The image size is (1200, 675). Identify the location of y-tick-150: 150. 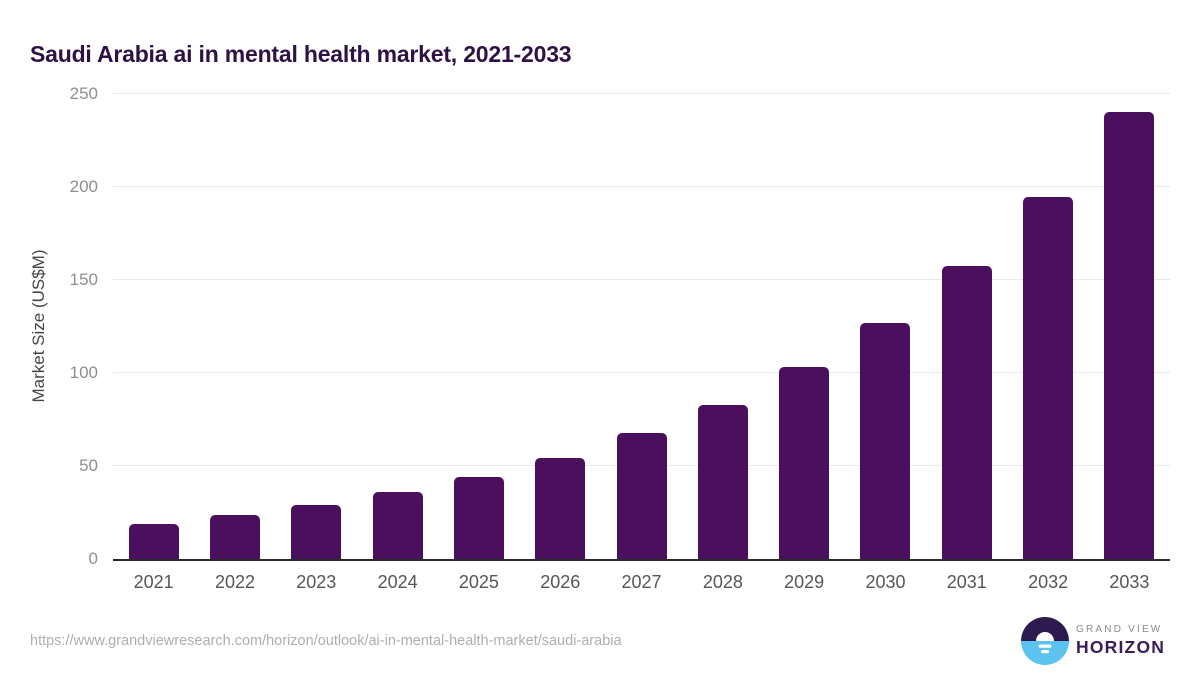
(83, 279).